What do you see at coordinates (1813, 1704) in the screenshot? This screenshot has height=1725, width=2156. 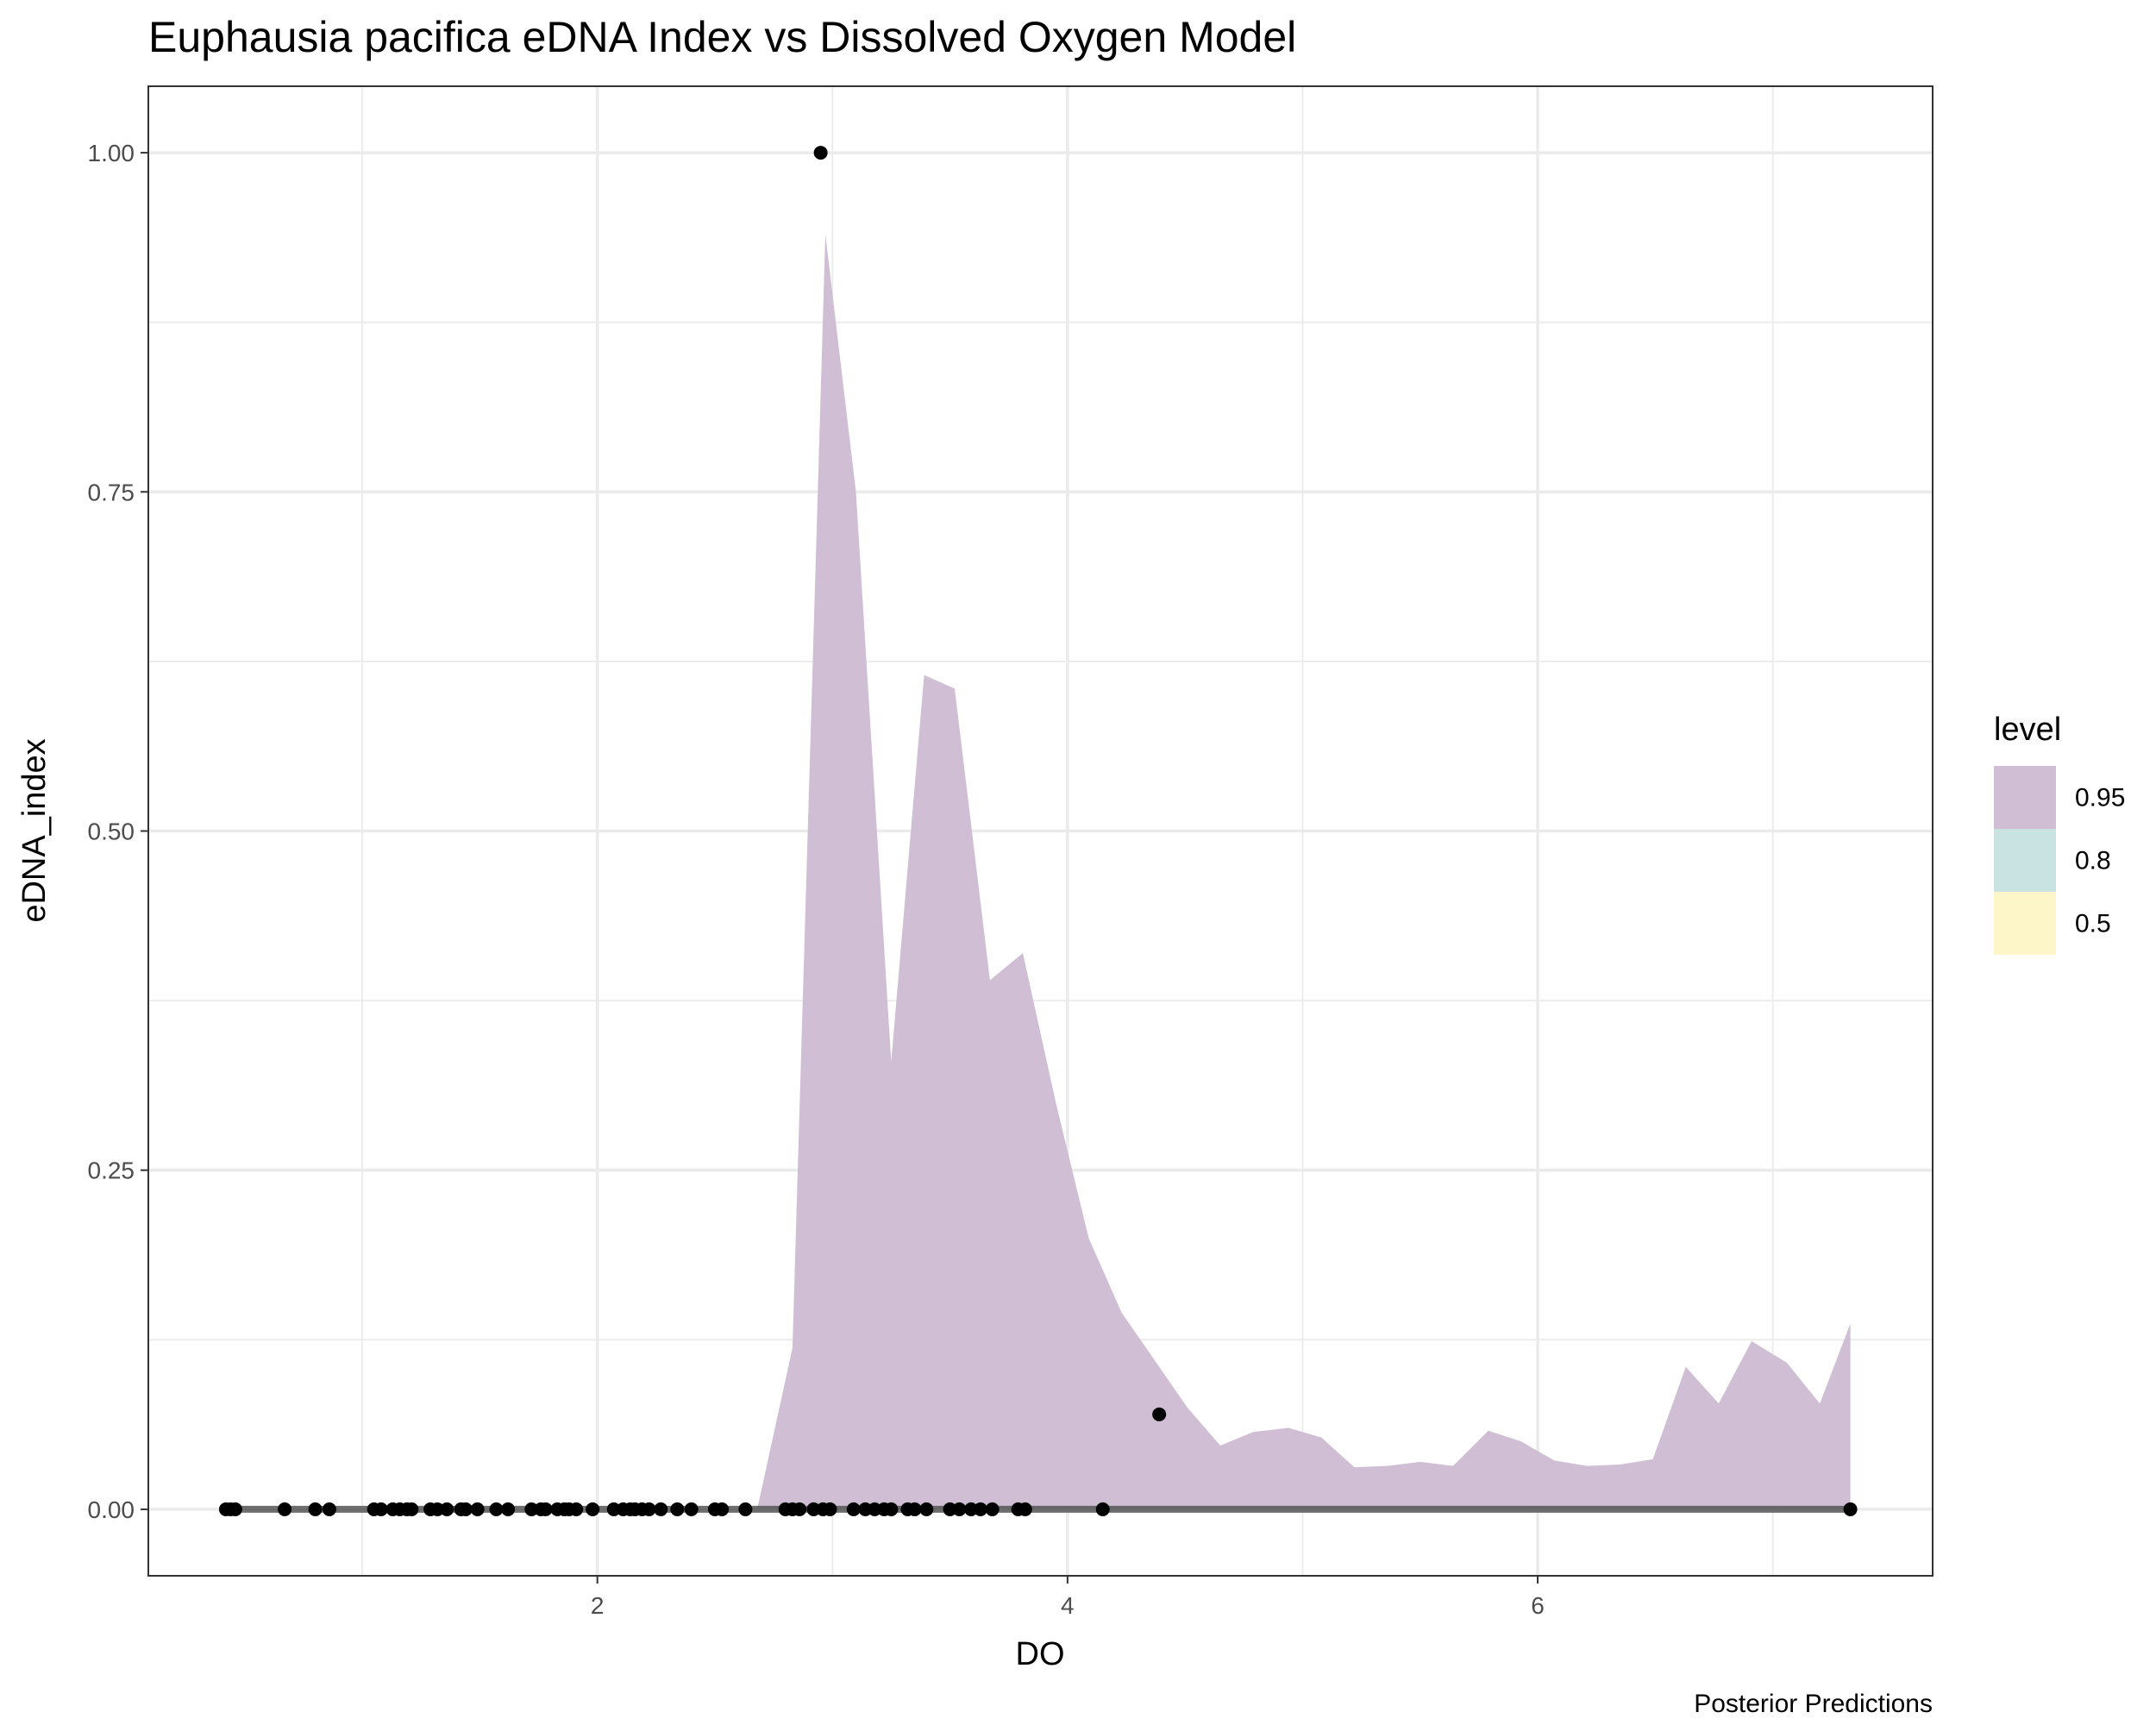 I see `caption: Posterior Predictions` at bounding box center [1813, 1704].